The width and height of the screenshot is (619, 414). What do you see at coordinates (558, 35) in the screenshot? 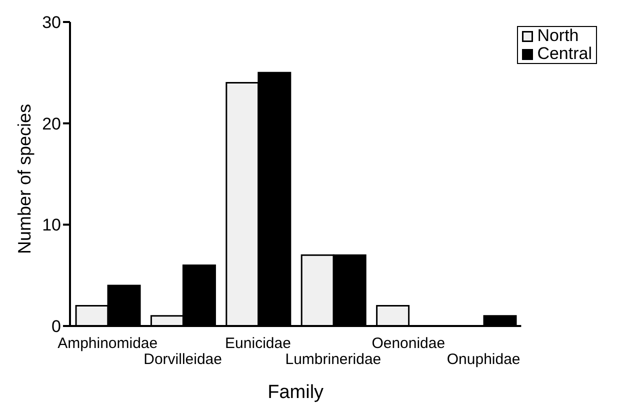
I see `legend-label: North` at bounding box center [558, 35].